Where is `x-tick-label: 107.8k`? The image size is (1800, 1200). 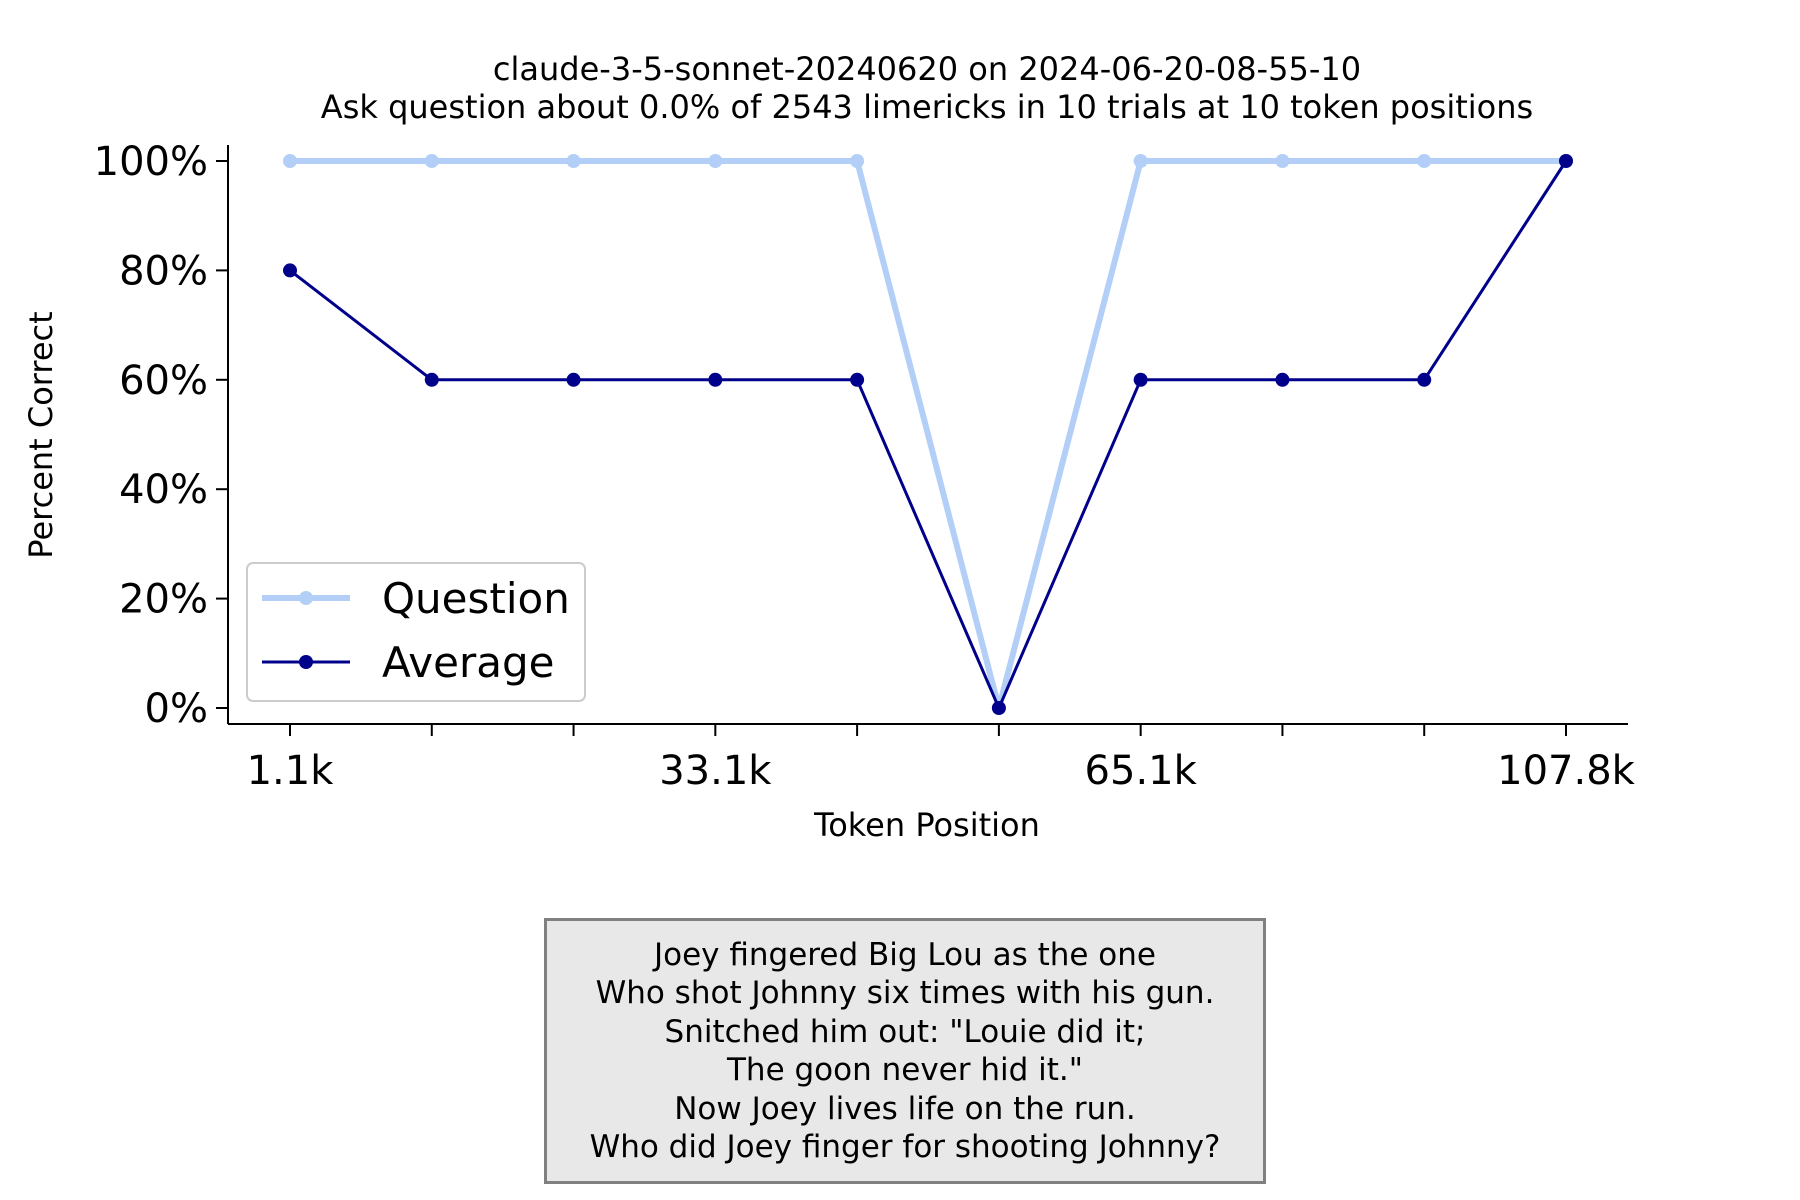 x-tick-label: 107.8k is located at coordinates (1566, 771).